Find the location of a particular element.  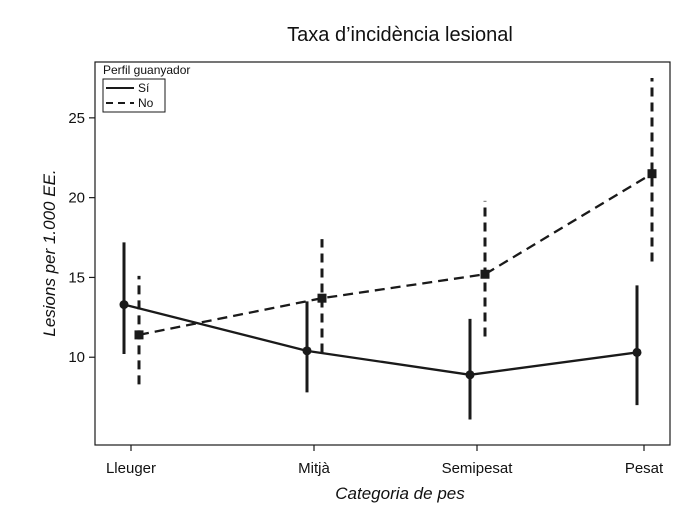

legend-label-no: No is located at coordinates (146, 103).